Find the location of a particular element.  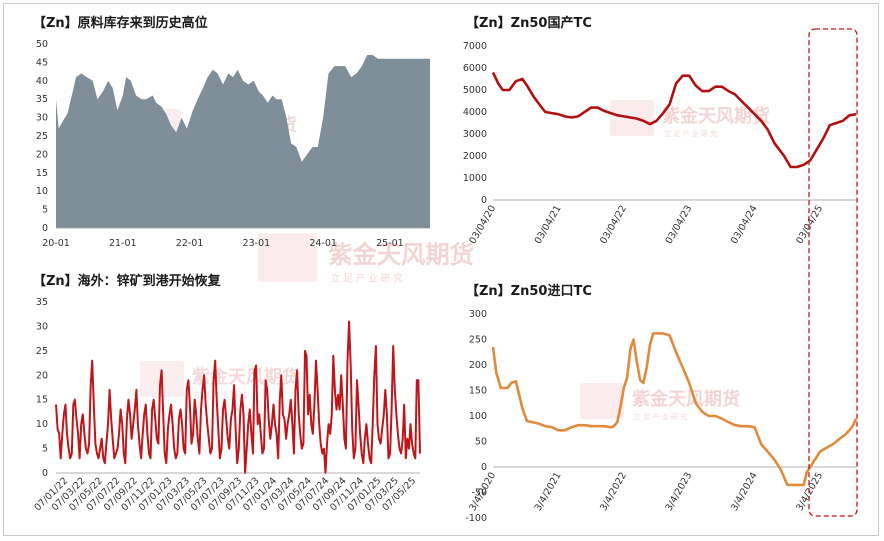

x-tick-label: 03/04/23 is located at coordinates (679, 225).